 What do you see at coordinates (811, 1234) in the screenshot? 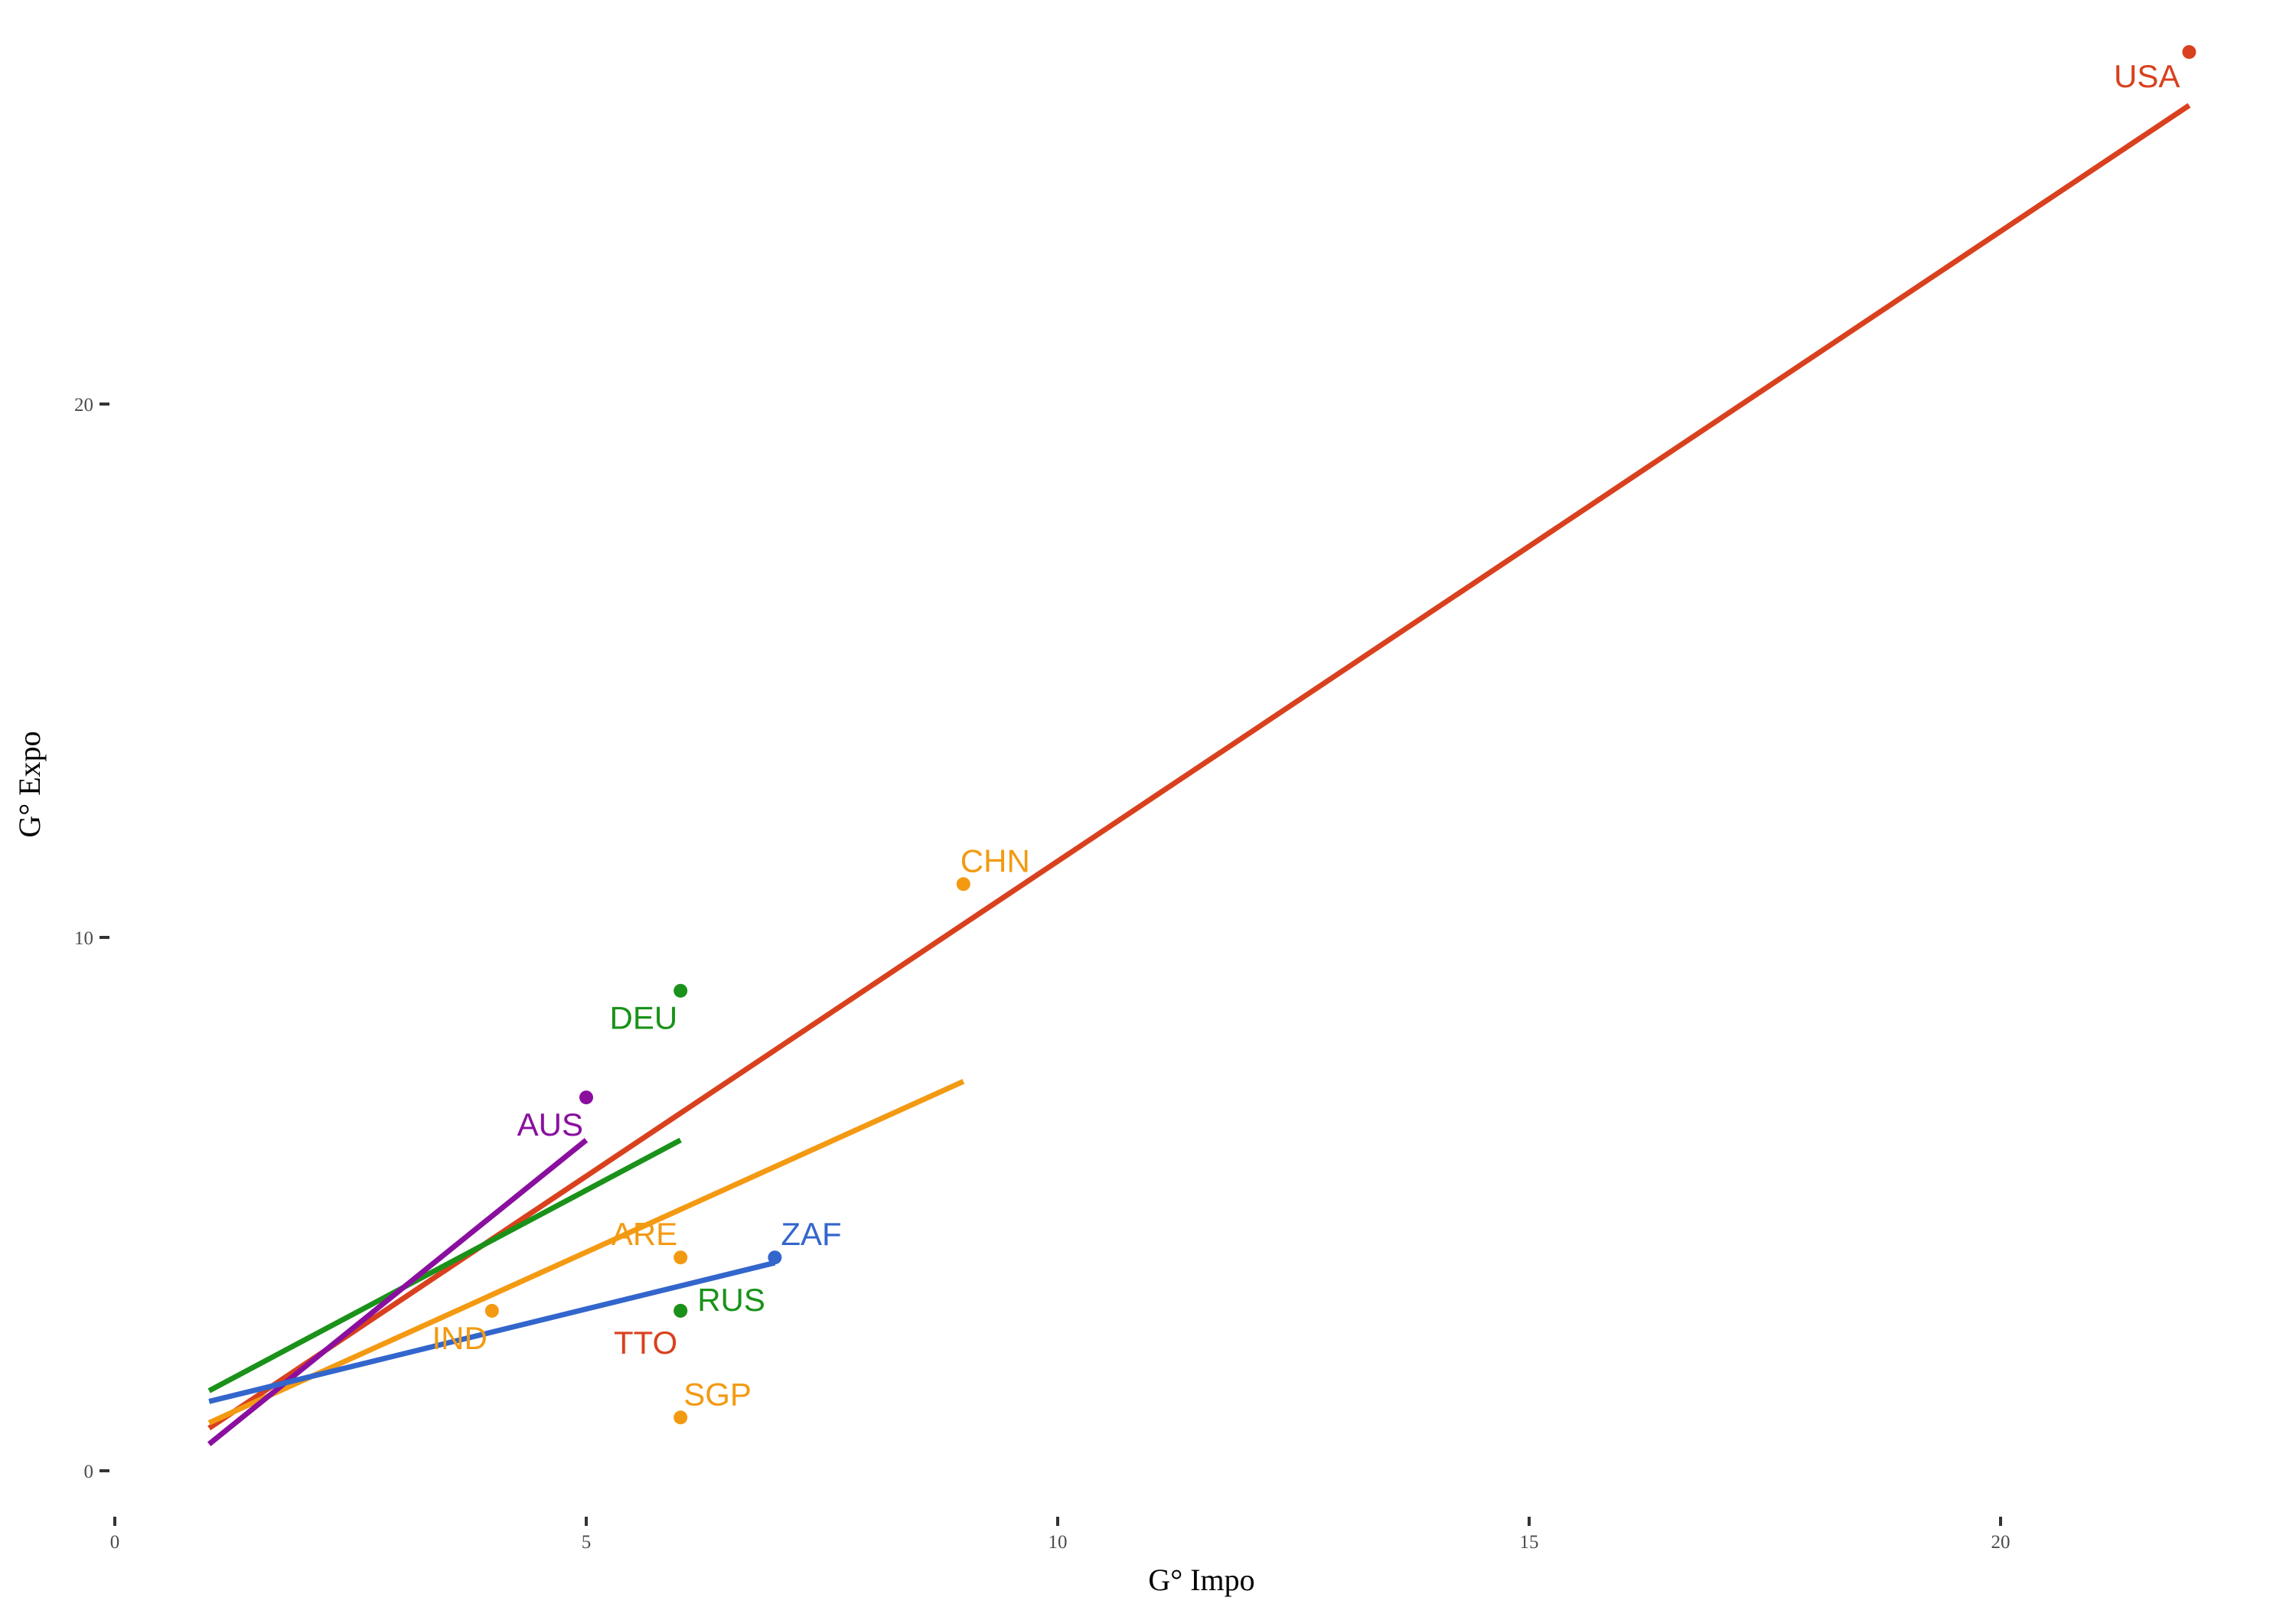
I see `point-label-zaf: ZAF` at bounding box center [811, 1234].